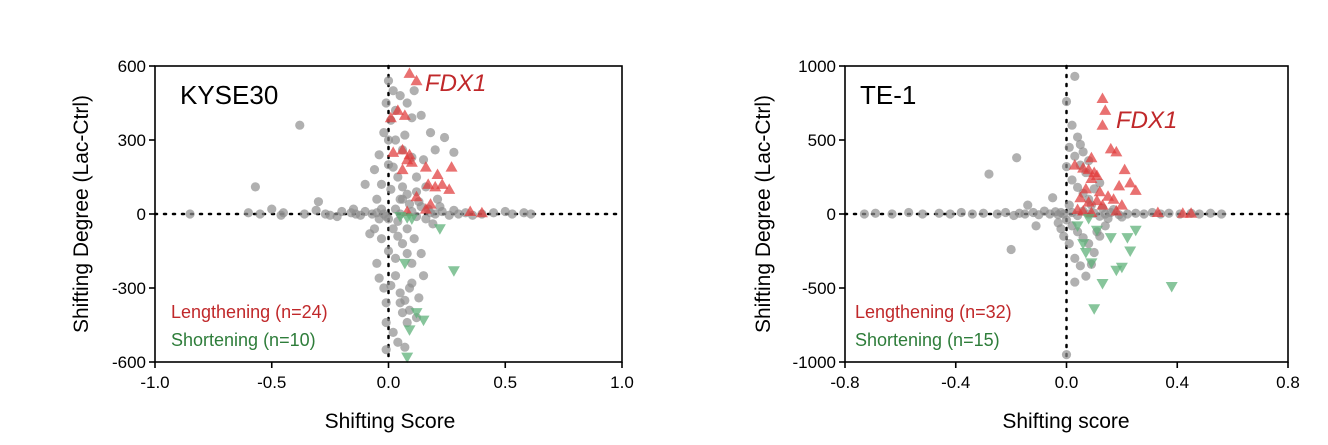 The width and height of the screenshot is (1328, 445). I want to click on kyse30-y-tick-label: 0, so click(141, 214).